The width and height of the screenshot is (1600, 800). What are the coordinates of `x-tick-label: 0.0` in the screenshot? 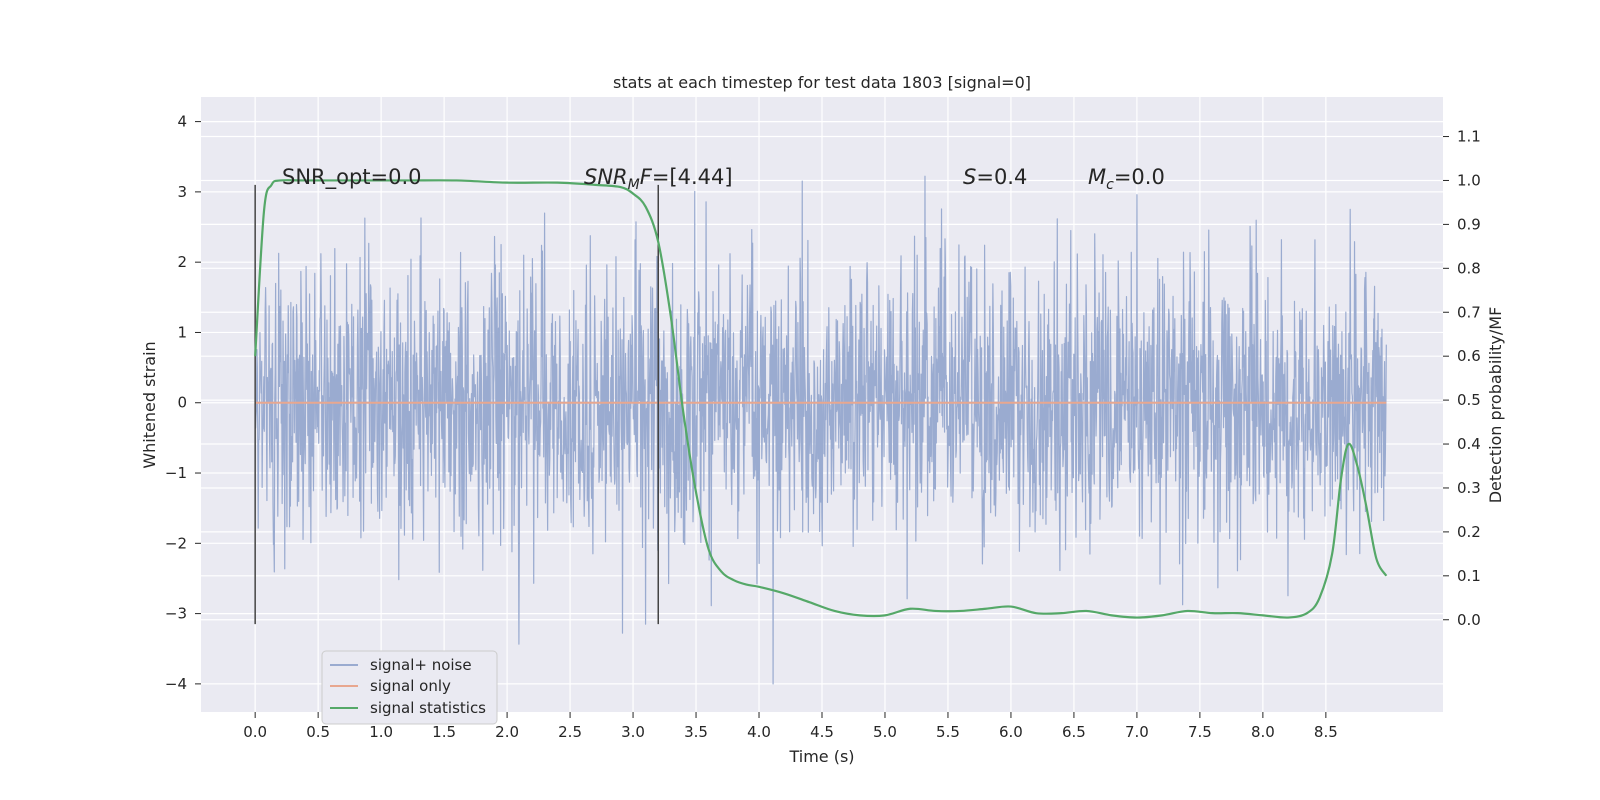 It's located at (255, 732).